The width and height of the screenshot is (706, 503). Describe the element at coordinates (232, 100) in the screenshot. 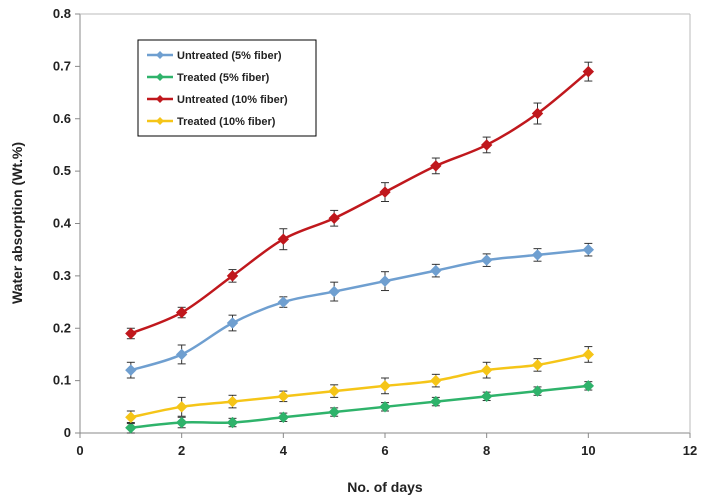

I see `legend-label: Untreated (10% fiber)` at that location.